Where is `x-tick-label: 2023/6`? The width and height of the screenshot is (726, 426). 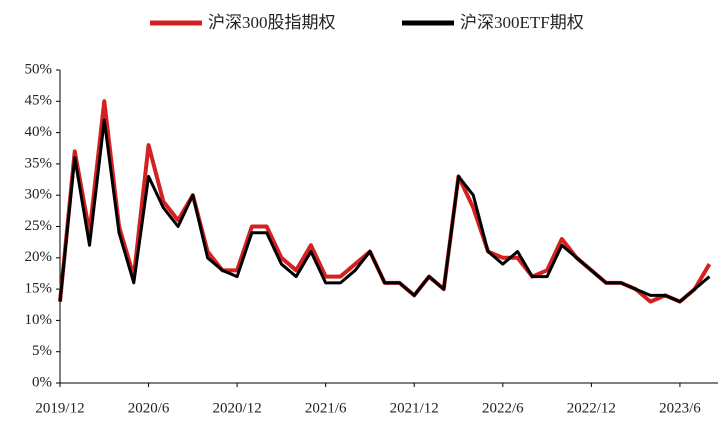 x-tick-label: 2023/6 is located at coordinates (680, 408).